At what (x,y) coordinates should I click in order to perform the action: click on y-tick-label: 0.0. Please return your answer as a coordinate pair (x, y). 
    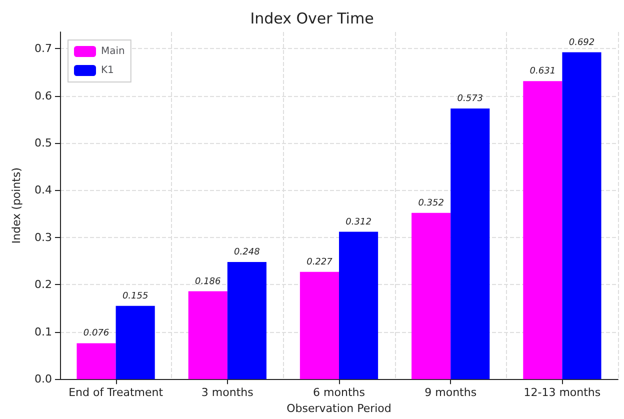
    Looking at the image, I should click on (43, 379).